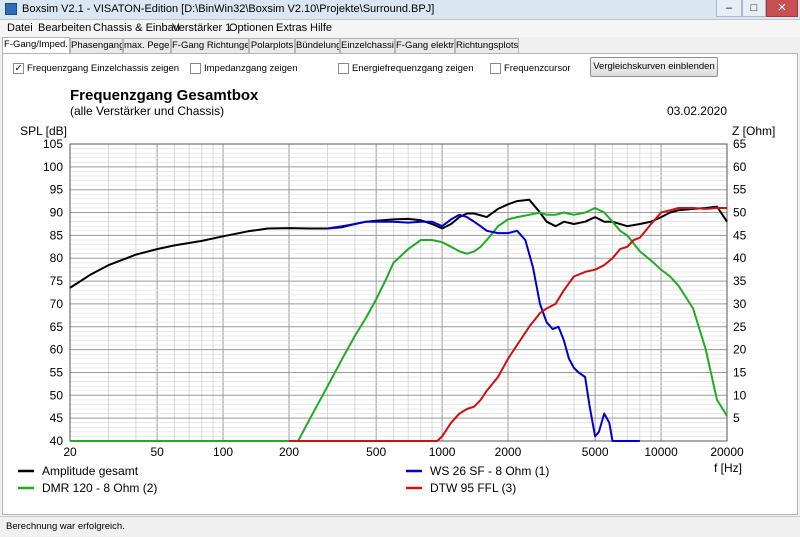  I want to click on x-tick-label: 10000, so click(661, 452).